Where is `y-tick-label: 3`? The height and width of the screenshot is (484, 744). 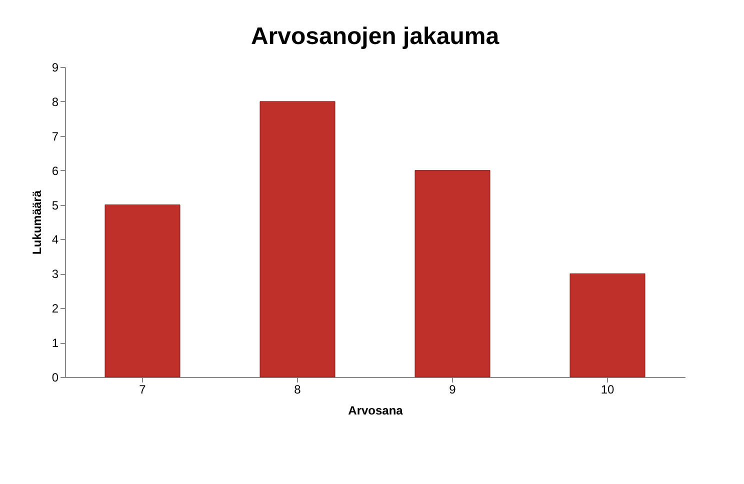
y-tick-label: 3 is located at coordinates (55, 274).